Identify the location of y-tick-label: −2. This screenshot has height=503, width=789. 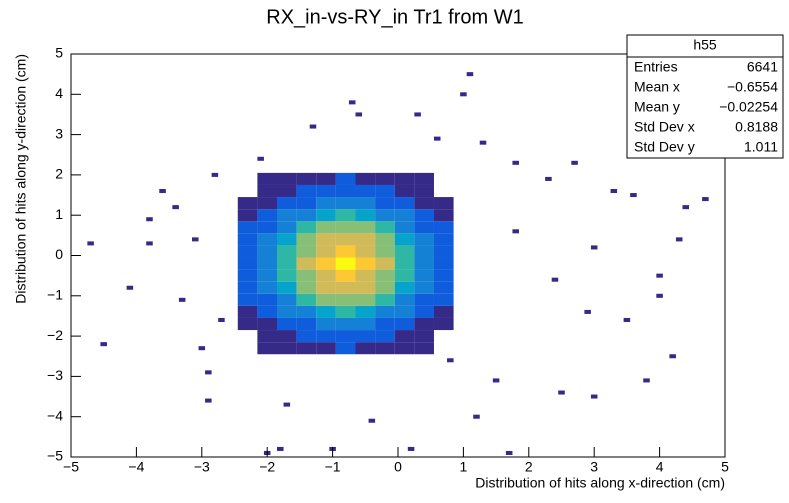
(55, 335).